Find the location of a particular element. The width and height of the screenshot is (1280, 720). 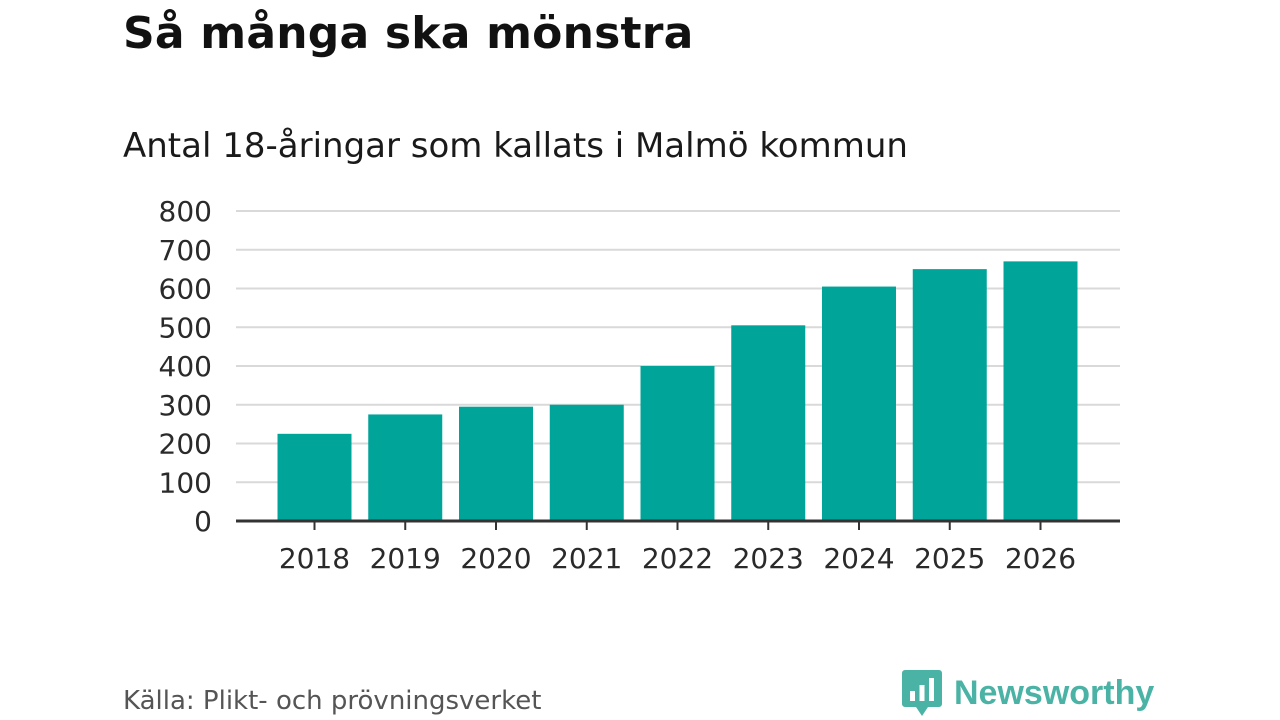

bar-2024 is located at coordinates (859, 403).